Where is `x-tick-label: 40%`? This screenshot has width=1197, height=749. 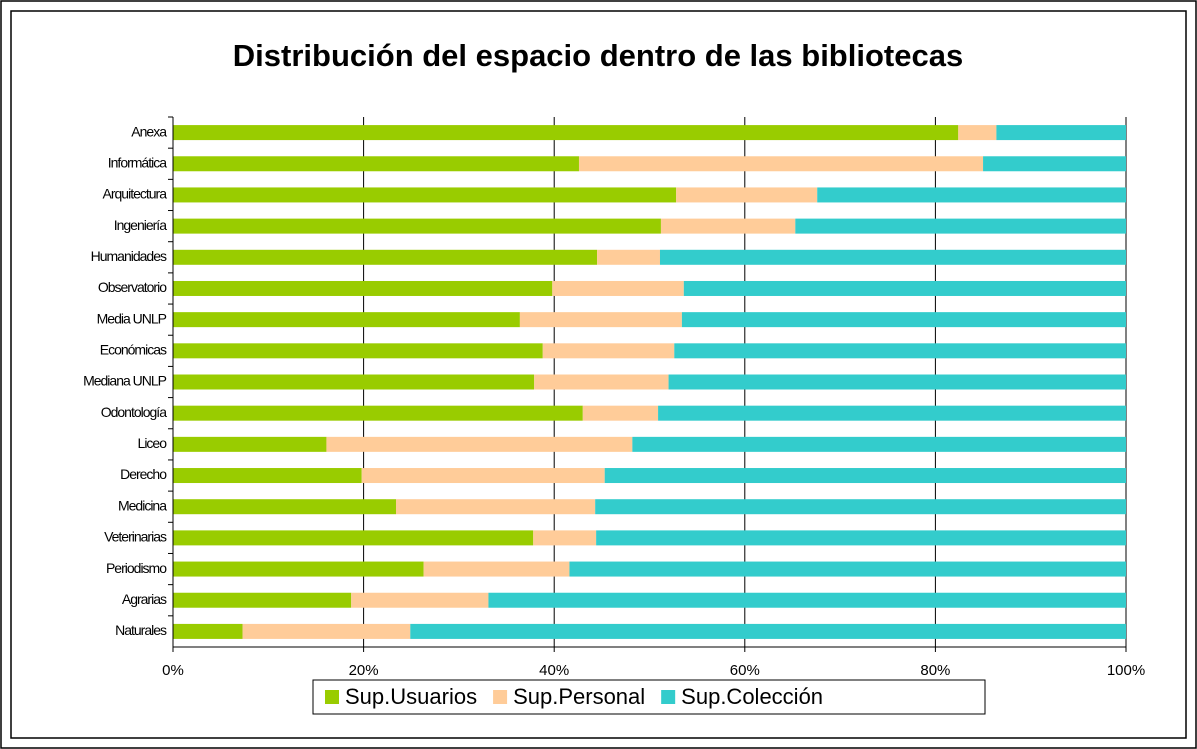
x-tick-label: 40% is located at coordinates (554, 670).